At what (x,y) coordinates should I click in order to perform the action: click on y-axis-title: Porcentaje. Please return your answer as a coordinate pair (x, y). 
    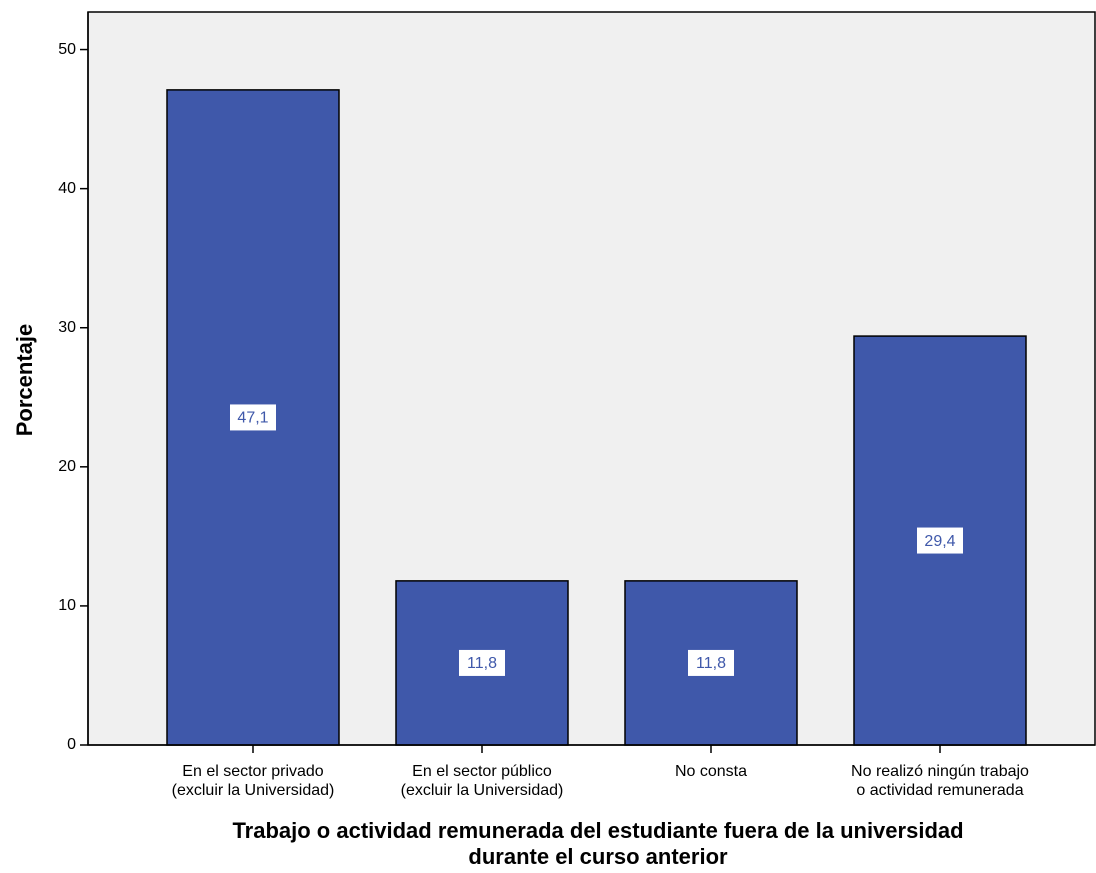
    Looking at the image, I should click on (24, 380).